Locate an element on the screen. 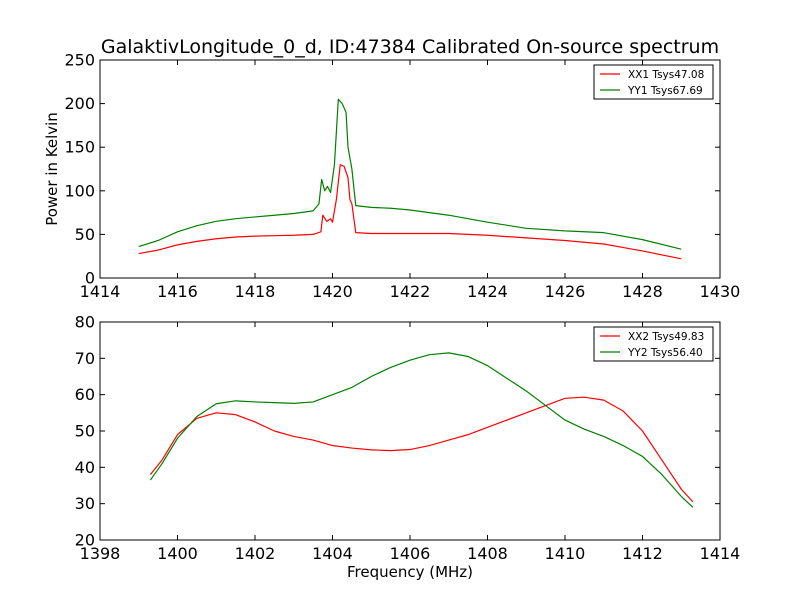  y-tick-label: 200 is located at coordinates (79, 103).